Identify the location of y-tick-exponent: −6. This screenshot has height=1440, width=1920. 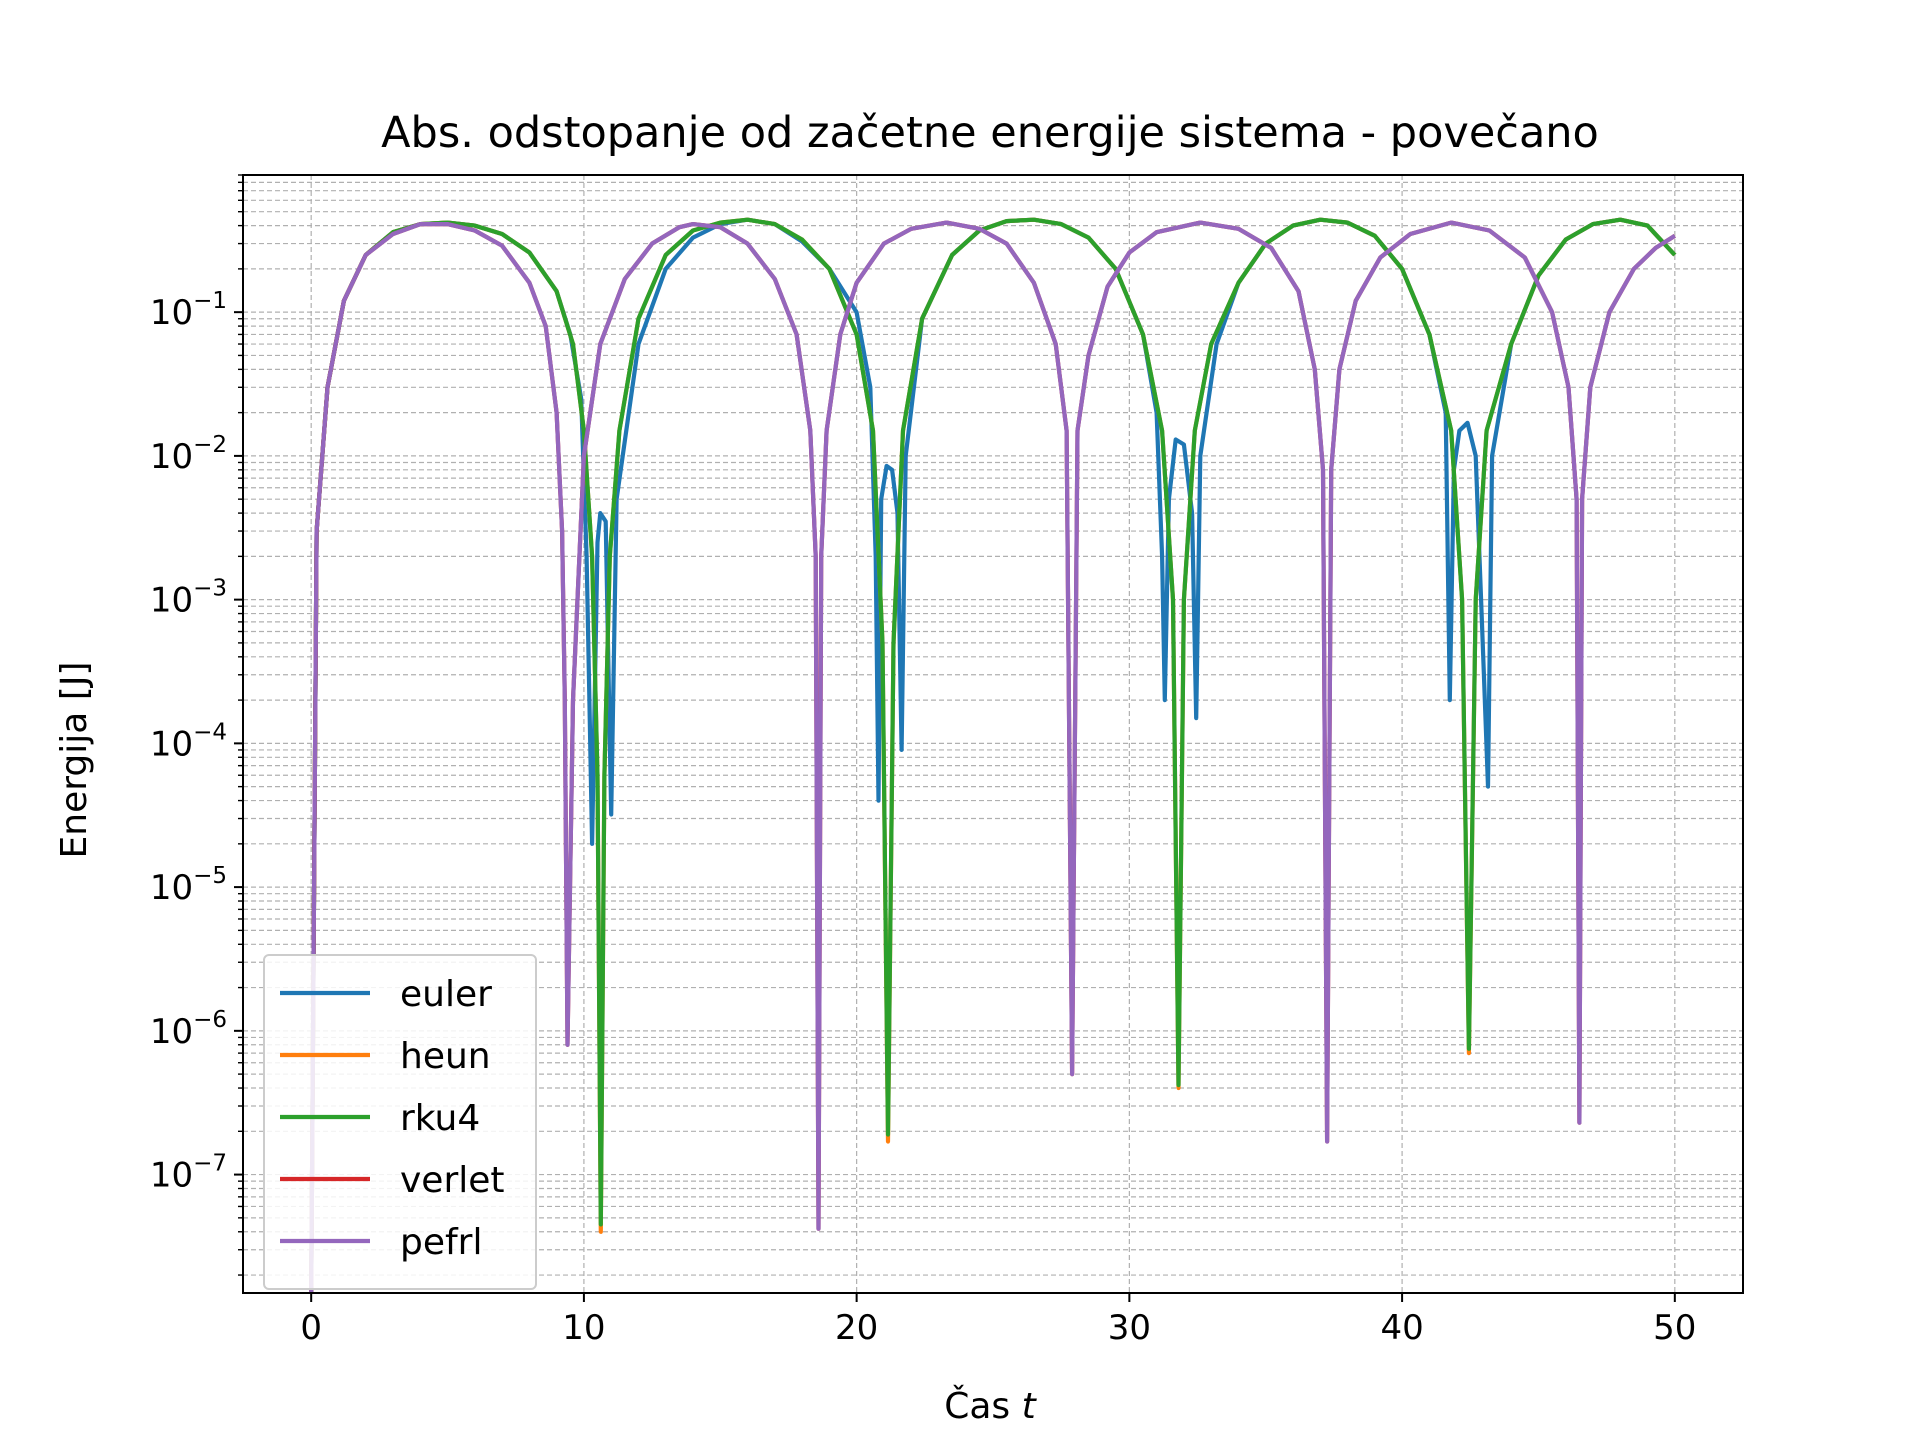
(210, 1020).